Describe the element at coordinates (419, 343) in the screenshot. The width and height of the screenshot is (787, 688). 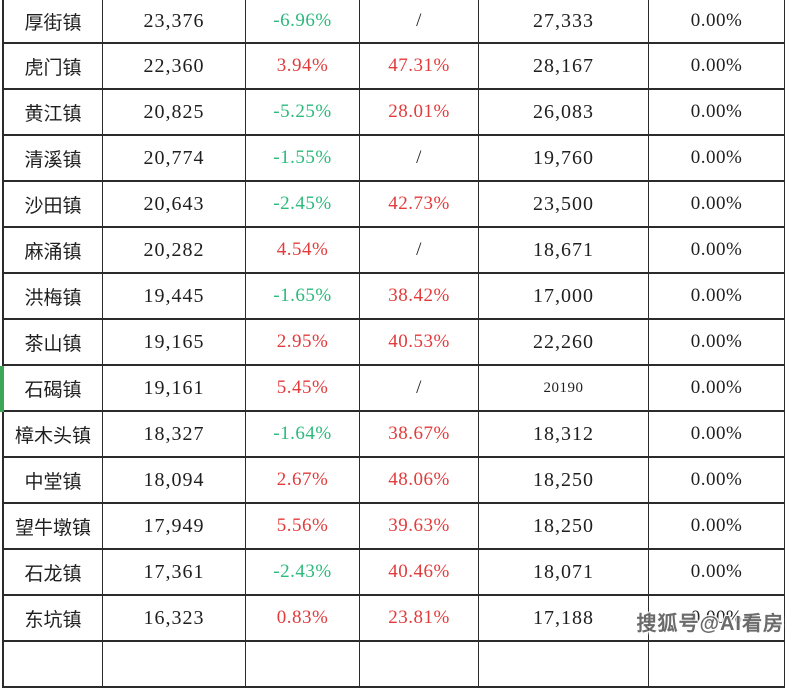
I see `yoy-change-cell: 40.53%` at that location.